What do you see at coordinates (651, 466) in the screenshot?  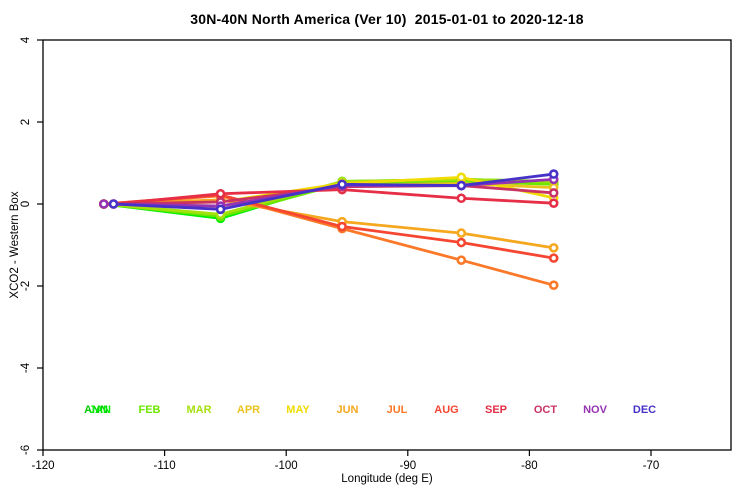 I see `x-tick-label: -70` at bounding box center [651, 466].